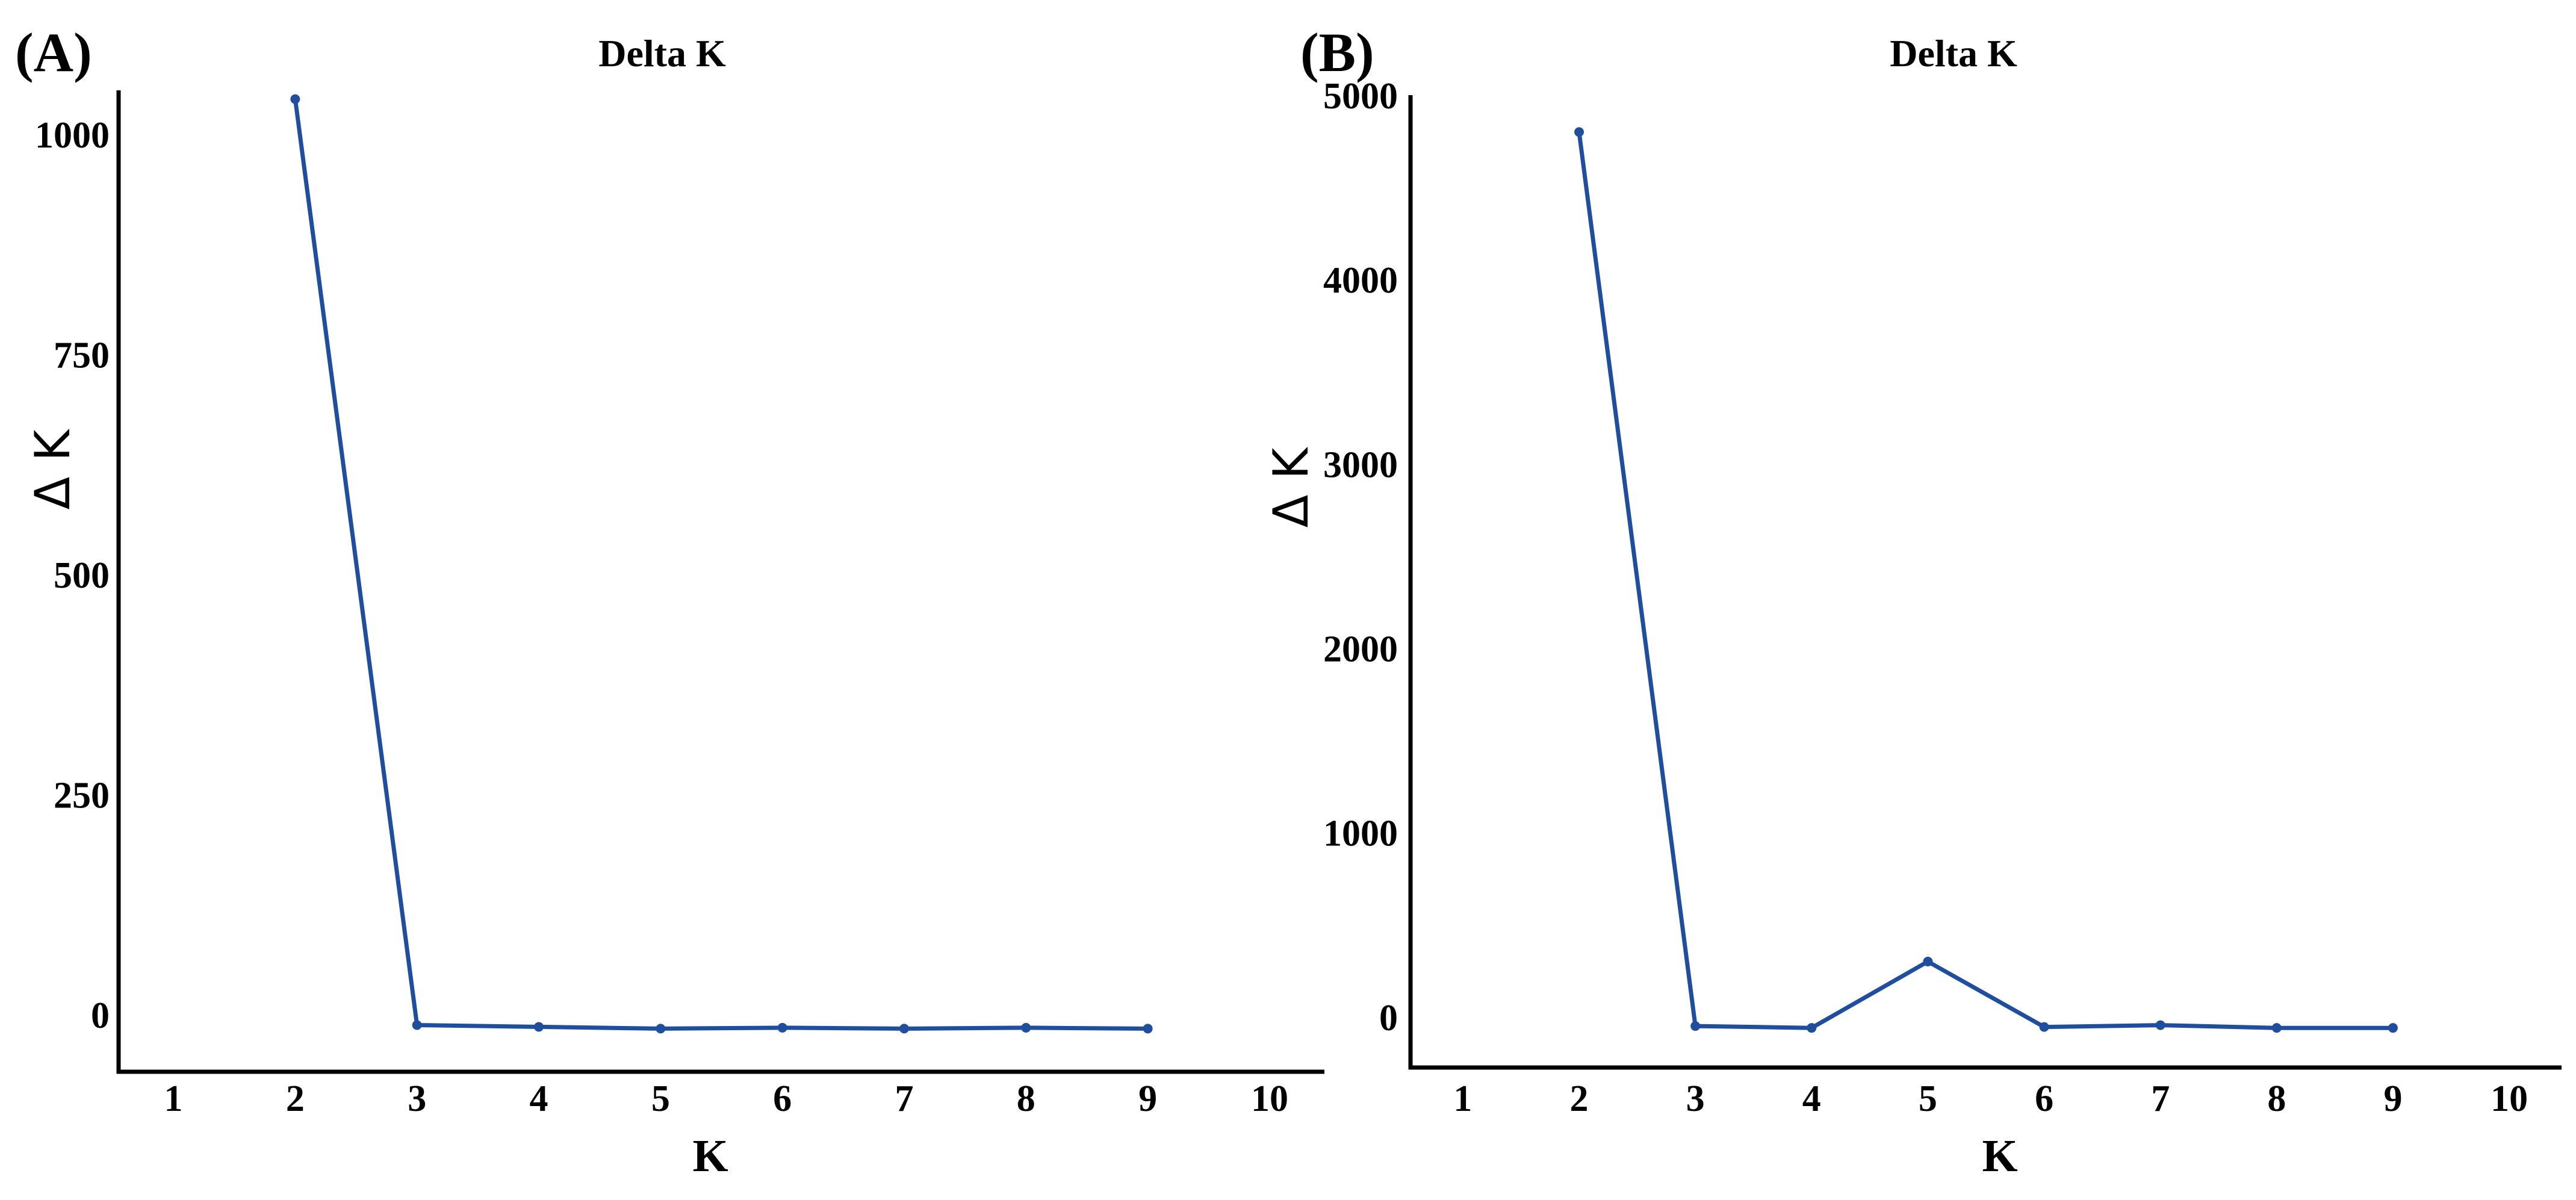 Image resolution: width=2576 pixels, height=1200 pixels. I want to click on panel-b-label: (B), so click(1337, 53).